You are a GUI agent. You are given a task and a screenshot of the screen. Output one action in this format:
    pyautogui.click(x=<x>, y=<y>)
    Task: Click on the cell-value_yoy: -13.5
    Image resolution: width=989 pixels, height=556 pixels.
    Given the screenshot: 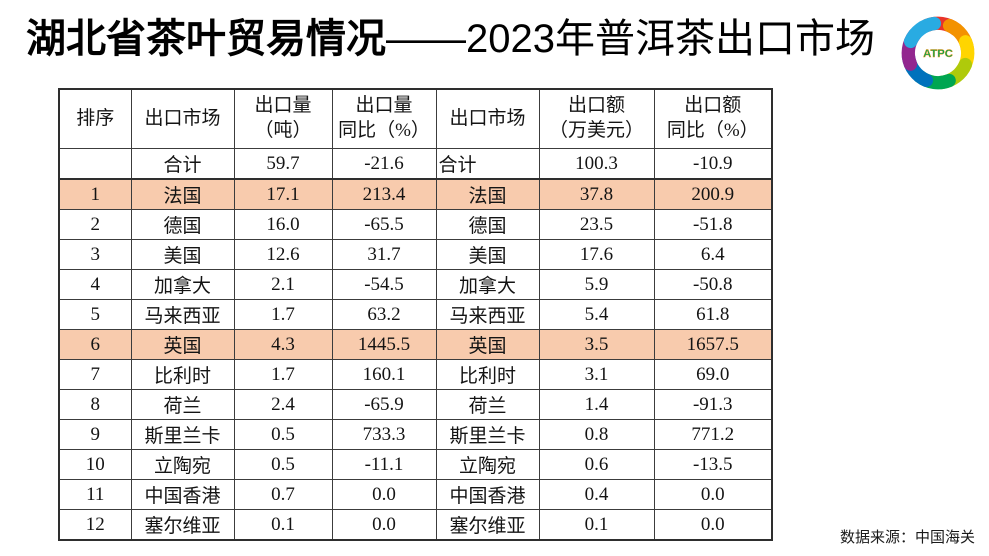 What is the action you would take?
    pyautogui.click(x=713, y=464)
    